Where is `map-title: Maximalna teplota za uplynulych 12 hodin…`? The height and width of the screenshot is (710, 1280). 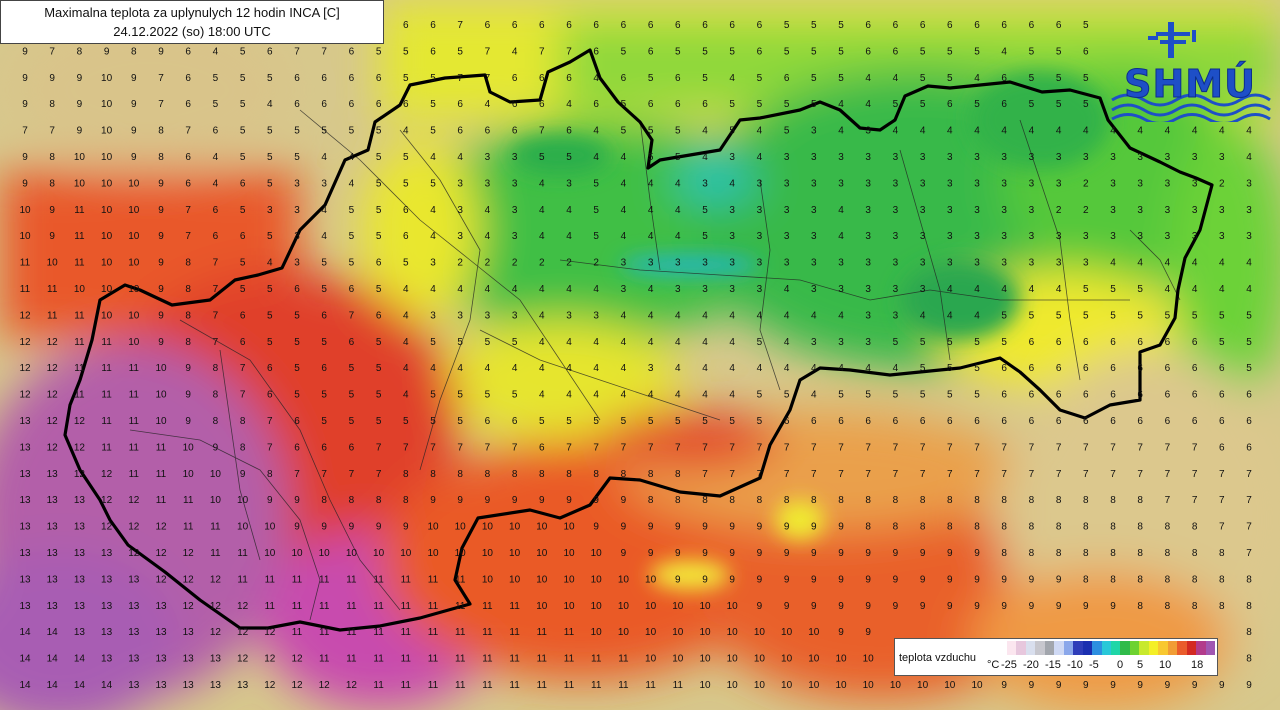 map-title: Maximalna teplota za uplynulych 12 hodin… is located at coordinates (192, 12).